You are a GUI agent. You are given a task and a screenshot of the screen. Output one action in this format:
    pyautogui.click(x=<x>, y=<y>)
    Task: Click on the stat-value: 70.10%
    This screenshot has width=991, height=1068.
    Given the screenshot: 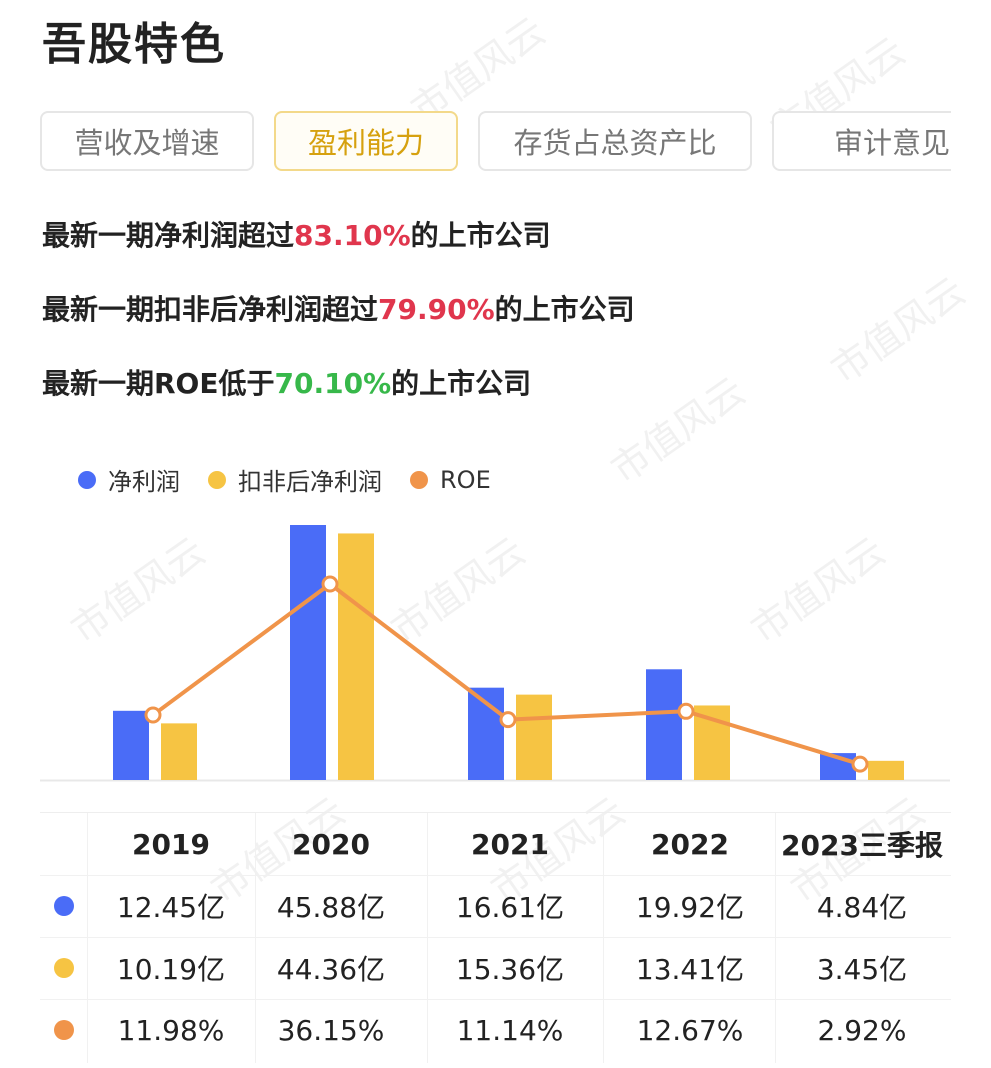 What is the action you would take?
    pyautogui.click(x=333, y=383)
    